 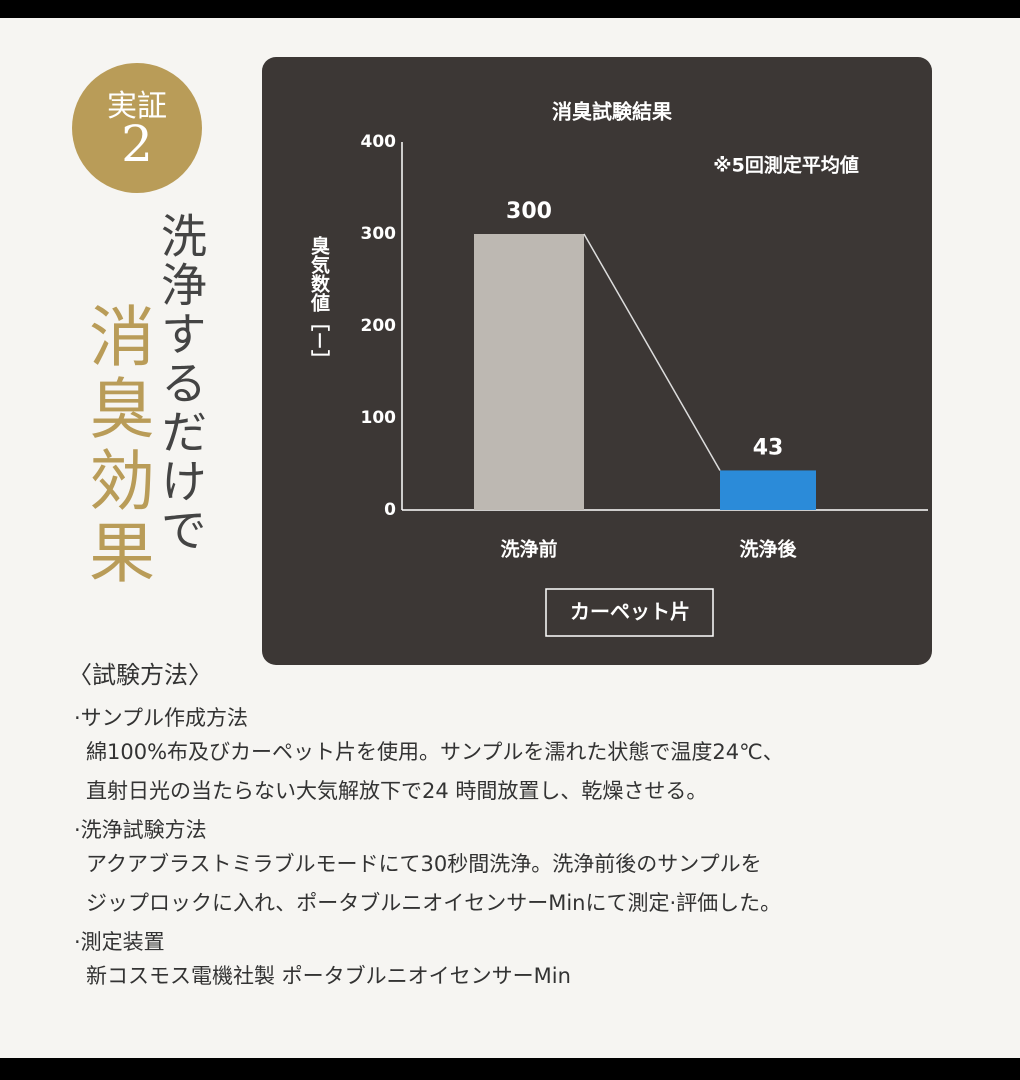 What do you see at coordinates (328, 976) in the screenshot?
I see `method-line: 新コスモス電機社製 ポータブルニオイセンサーMin` at bounding box center [328, 976].